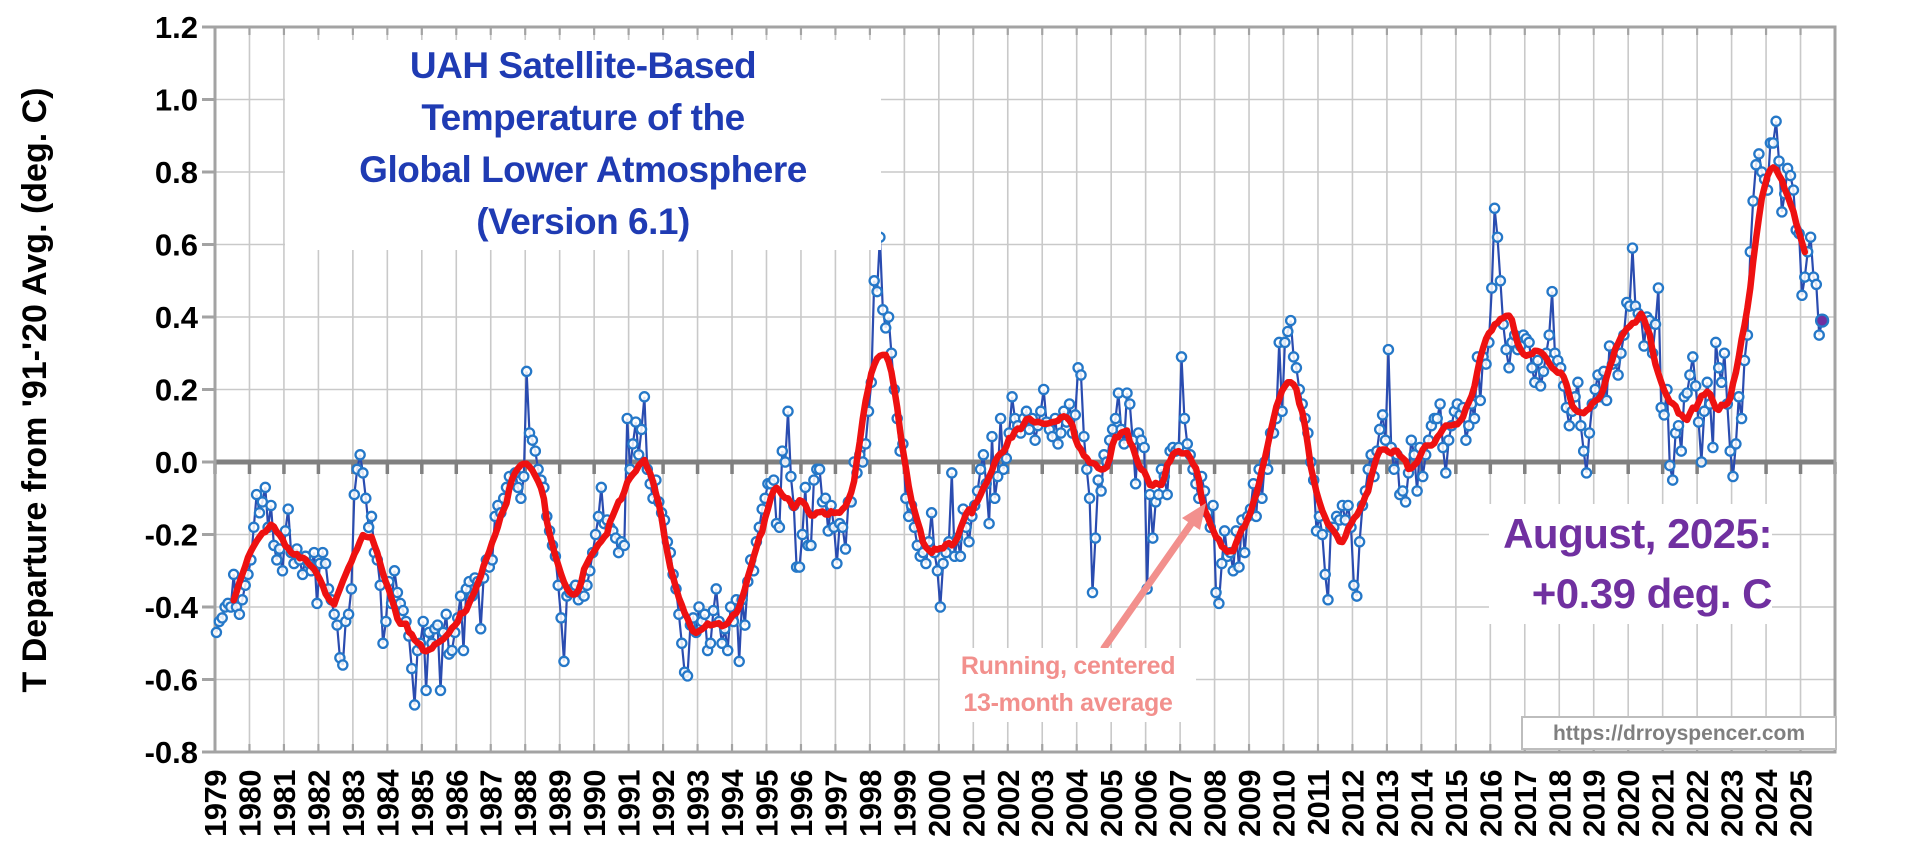 Image resolution: width=1920 pixels, height=864 pixels. I want to click on x-tick-label: 1983, so click(353, 803).